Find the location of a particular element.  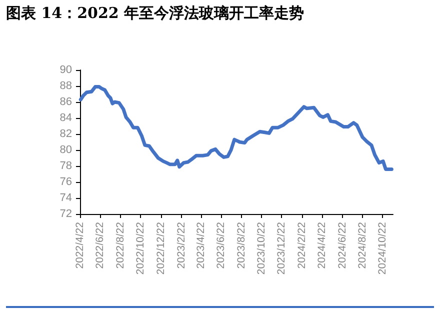

y-tick-label: 84 is located at coordinates (66, 118).